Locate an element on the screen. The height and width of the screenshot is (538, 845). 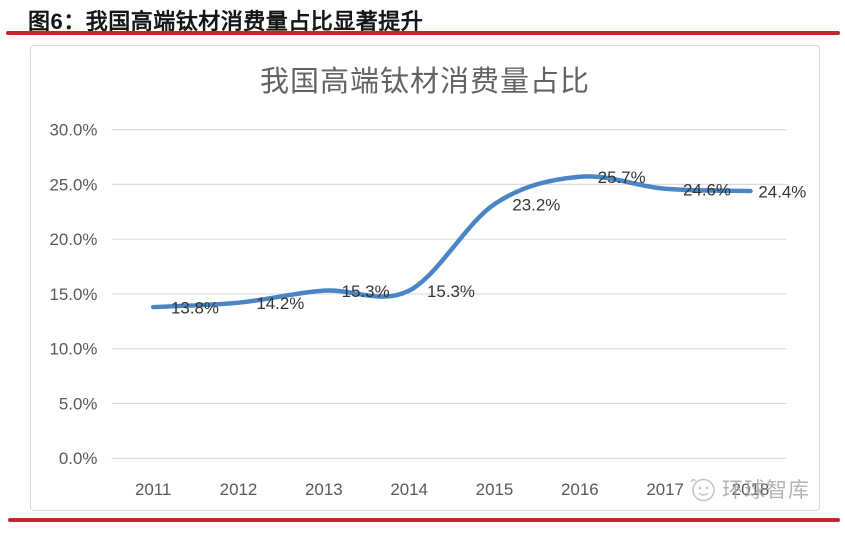
data-point-label: 25.7% is located at coordinates (622, 177).